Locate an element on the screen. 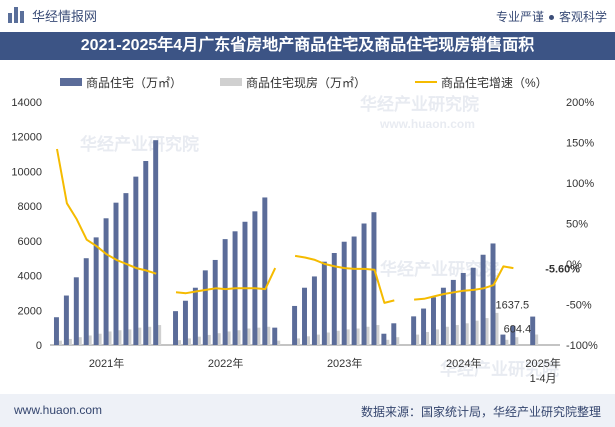 The width and height of the screenshot is (615, 427). y-right-tick-label: 100% is located at coordinates (580, 184).